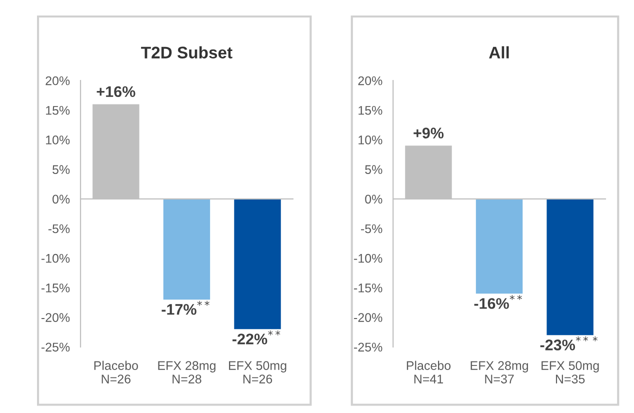  I want to click on x-tick-label: Placebo N=41, so click(428, 372).